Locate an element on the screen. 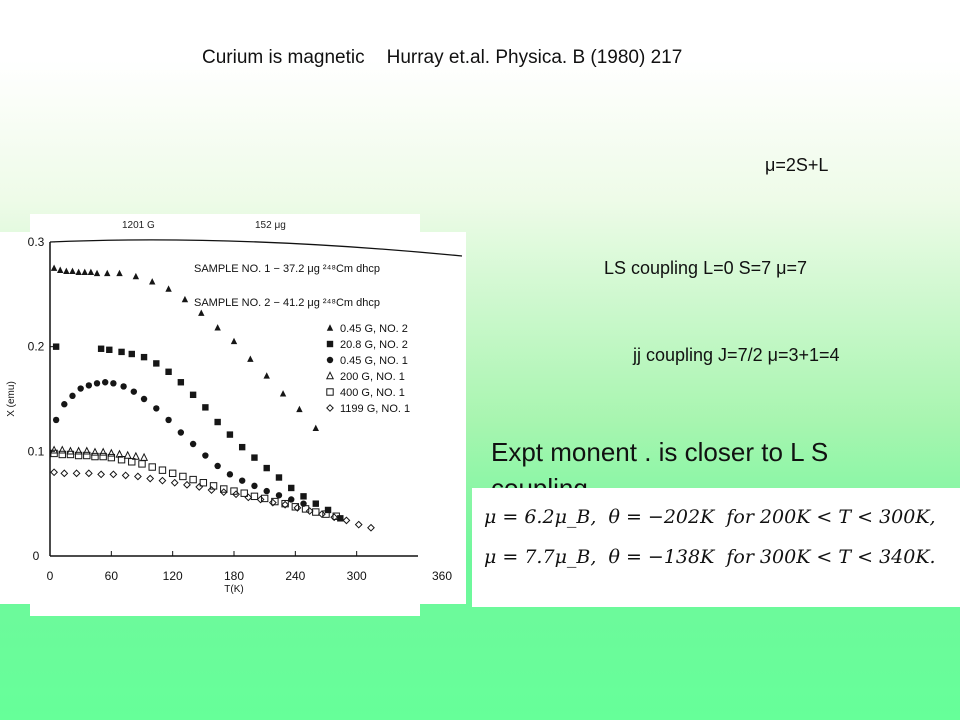  chart-marks is located at coordinates (212, 398).